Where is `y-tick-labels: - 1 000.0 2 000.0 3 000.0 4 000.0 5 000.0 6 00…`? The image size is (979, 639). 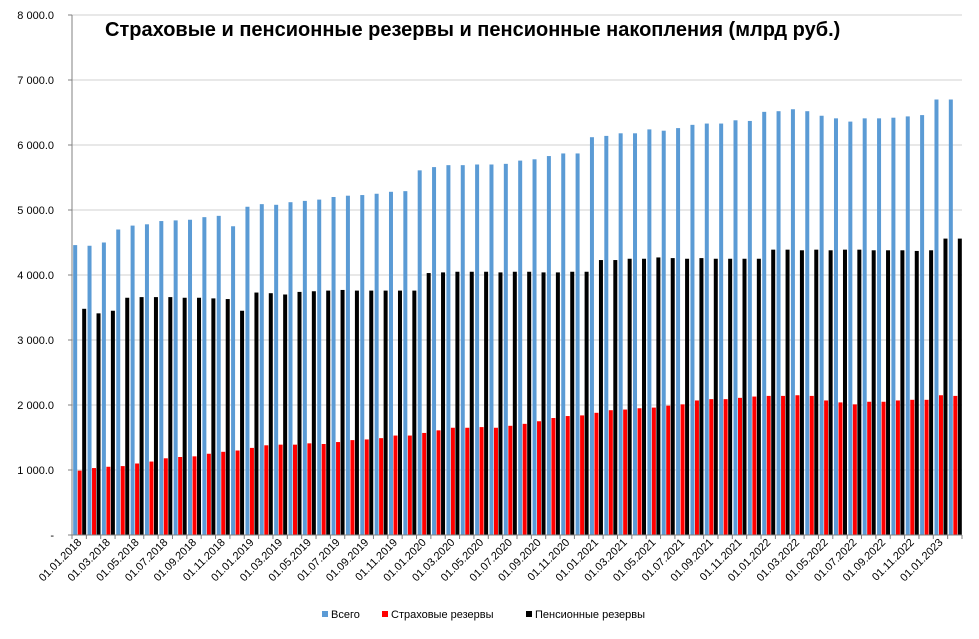
y-tick-labels: - 1 000.0 2 000.0 3 000.0 4 000.0 5 000.0 6 00… is located at coordinates (44, 276).